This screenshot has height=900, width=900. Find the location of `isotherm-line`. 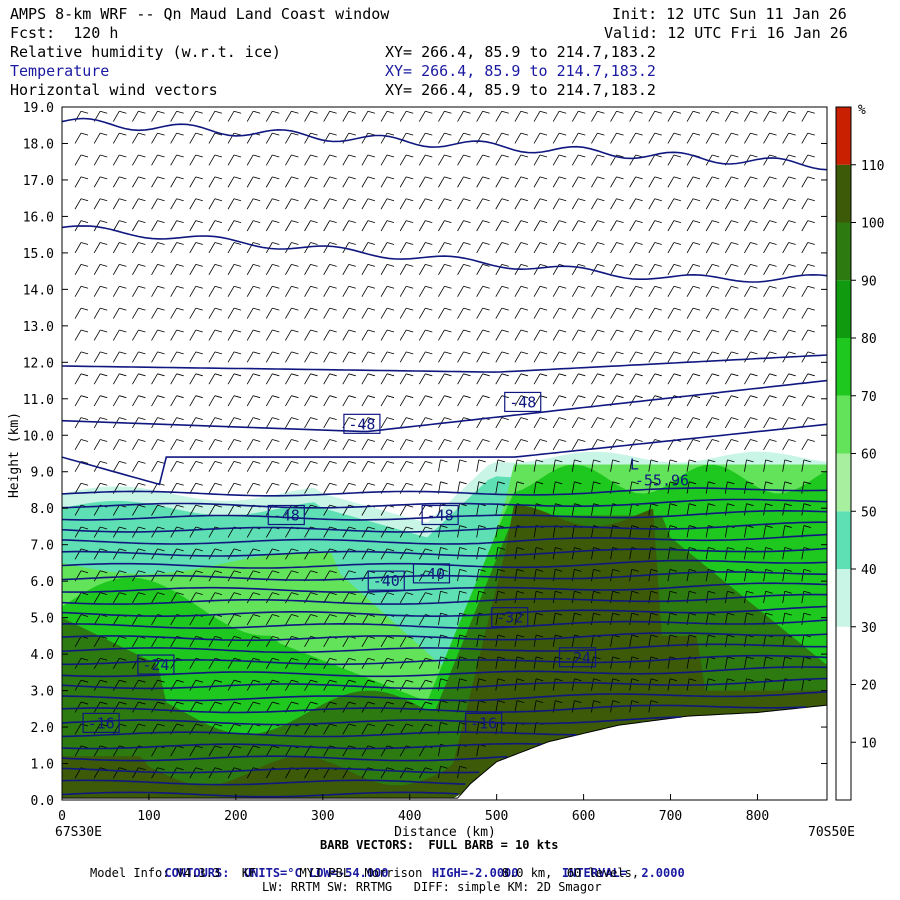

isotherm-line is located at coordinates (444, 492).